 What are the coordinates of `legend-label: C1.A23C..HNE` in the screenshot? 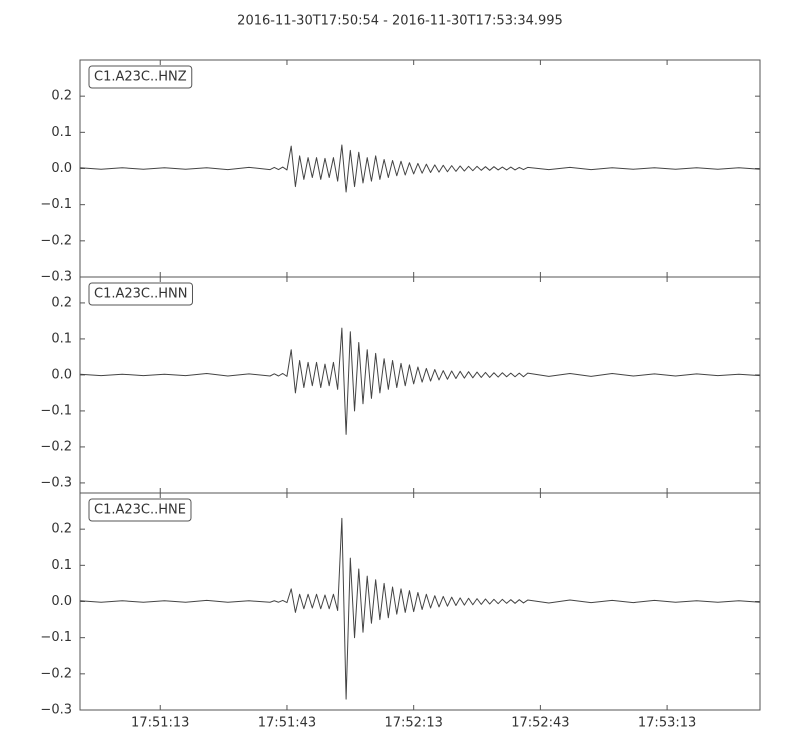 It's located at (140, 510).